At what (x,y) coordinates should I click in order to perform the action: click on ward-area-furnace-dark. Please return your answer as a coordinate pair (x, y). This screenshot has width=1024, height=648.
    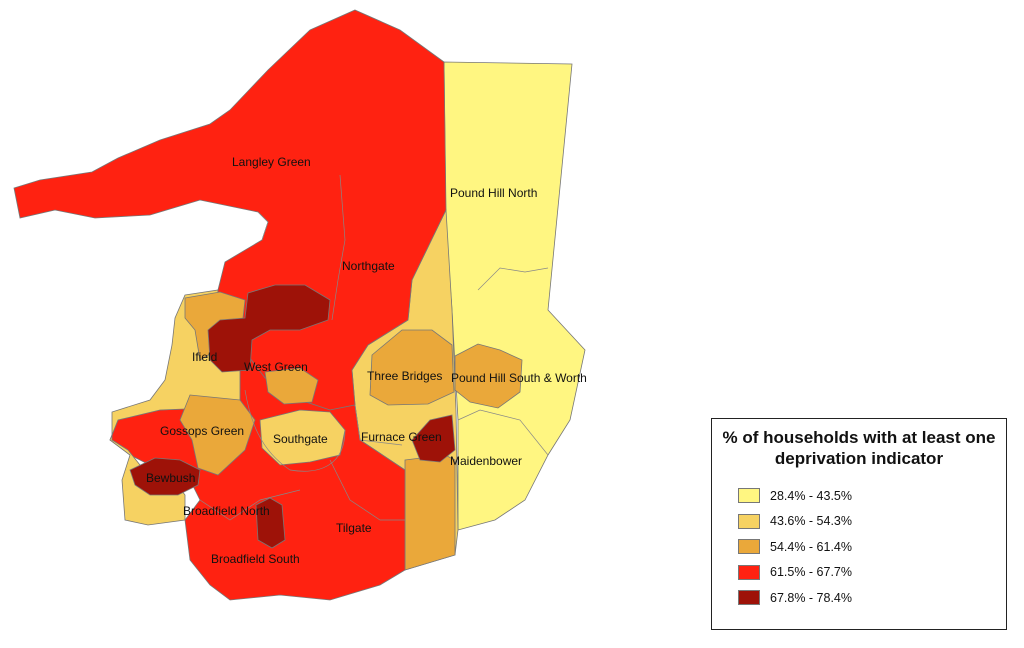
    Looking at the image, I should click on (433, 438).